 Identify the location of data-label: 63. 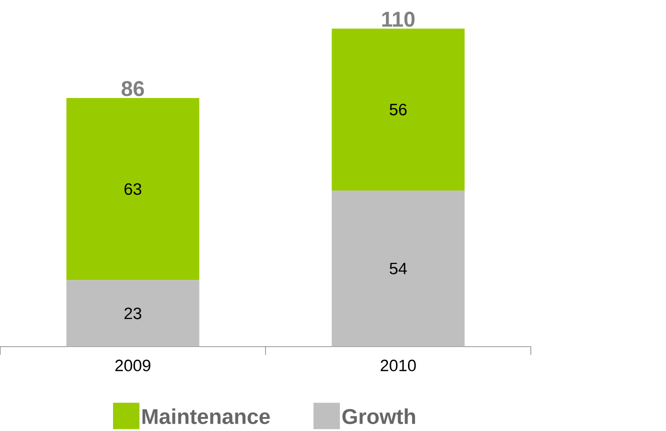
(133, 189).